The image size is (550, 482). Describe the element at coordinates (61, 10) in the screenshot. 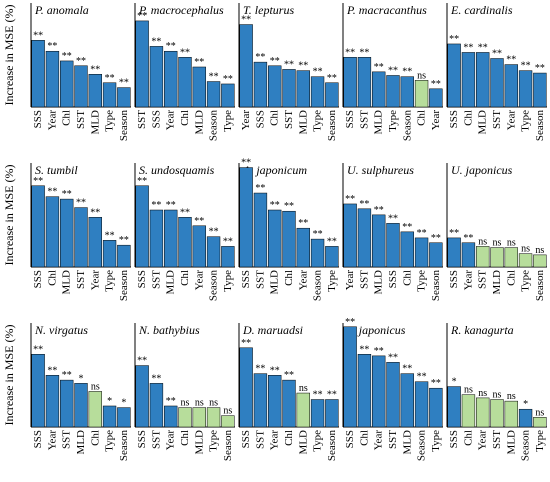

I see `panel-title: P. anomala` at that location.